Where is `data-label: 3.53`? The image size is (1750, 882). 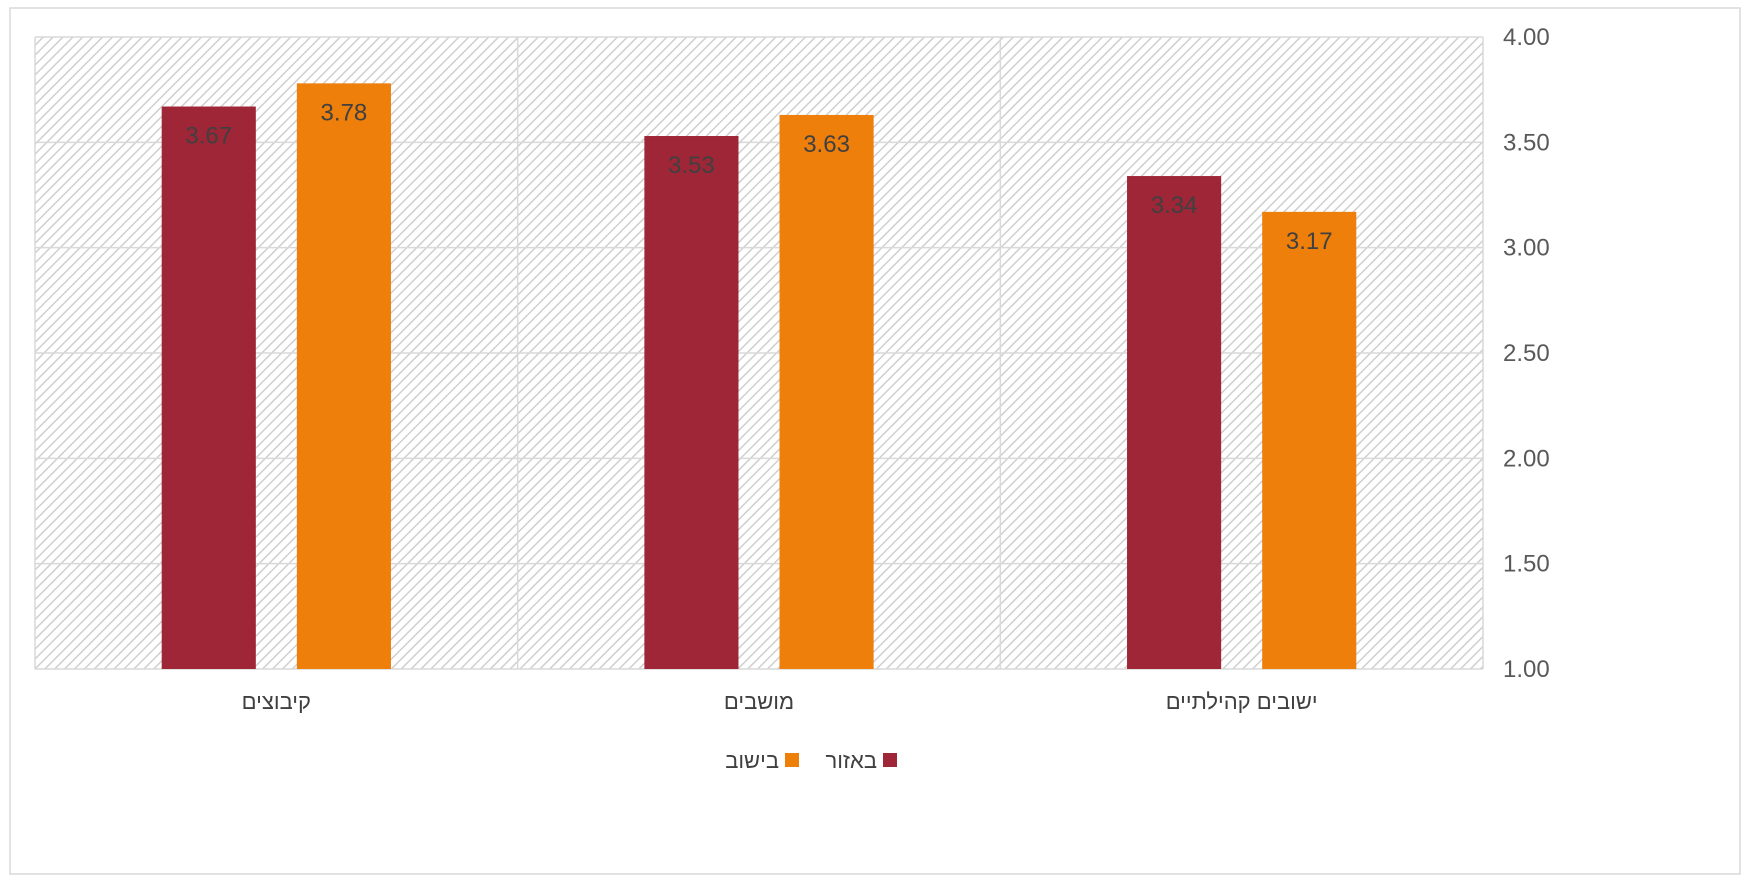
data-label: 3.53 is located at coordinates (691, 165).